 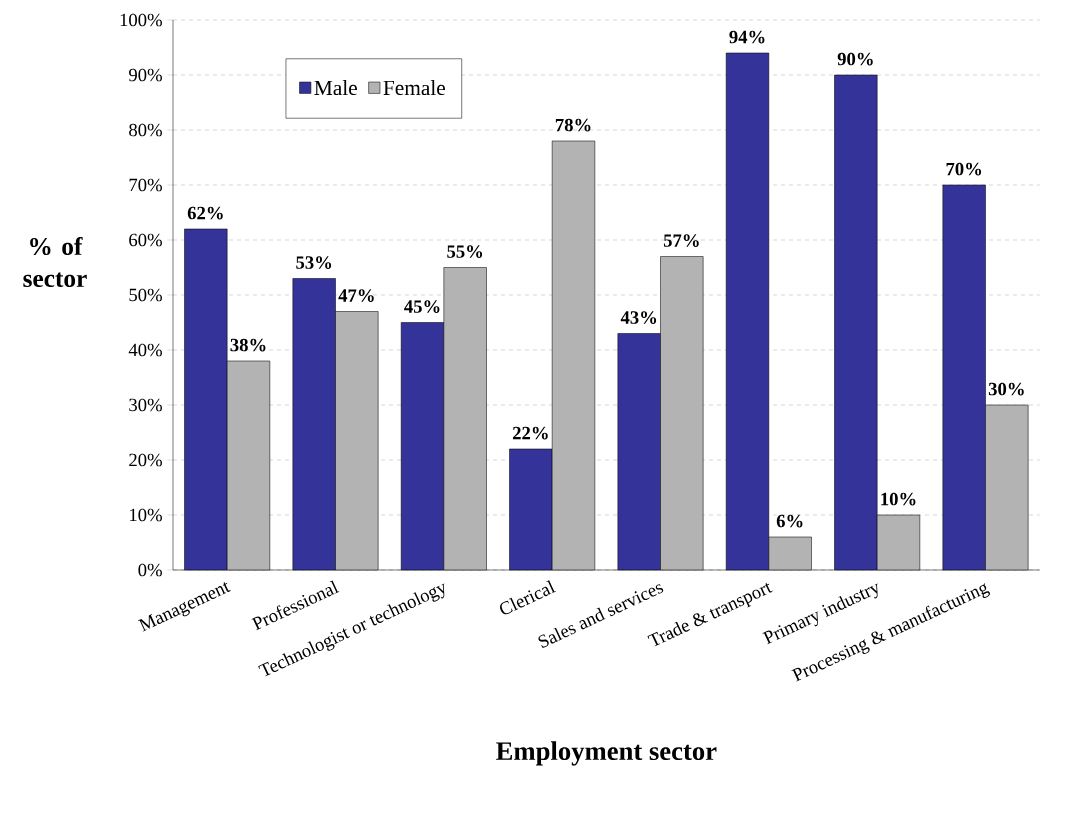 What do you see at coordinates (465, 251) in the screenshot?
I see `data-label: 55%` at bounding box center [465, 251].